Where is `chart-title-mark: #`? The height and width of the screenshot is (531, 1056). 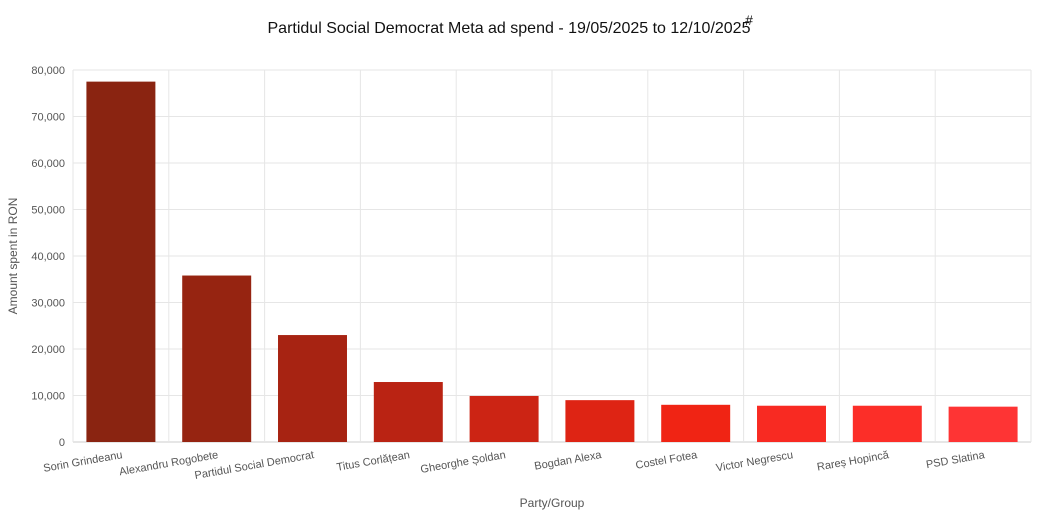 chart-title-mark: # is located at coordinates (749, 20).